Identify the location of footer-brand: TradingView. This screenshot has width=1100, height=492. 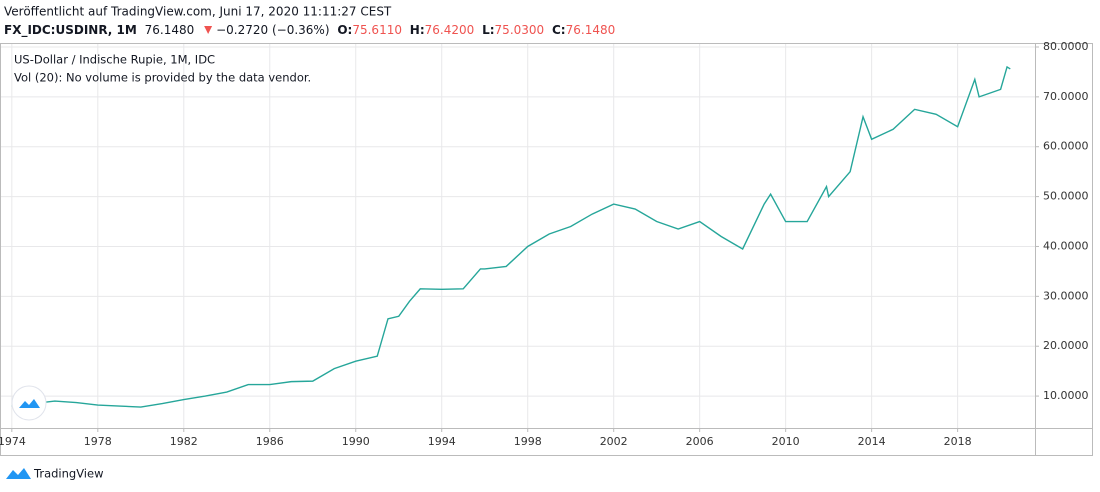
(68, 474).